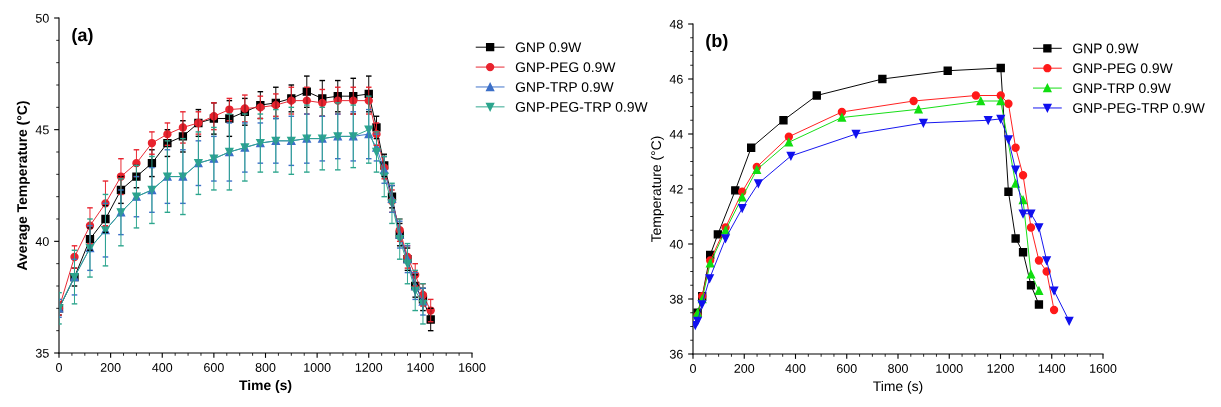 Image resolution: width=1221 pixels, height=407 pixels. I want to click on y-tick-label: 42, so click(676, 189).